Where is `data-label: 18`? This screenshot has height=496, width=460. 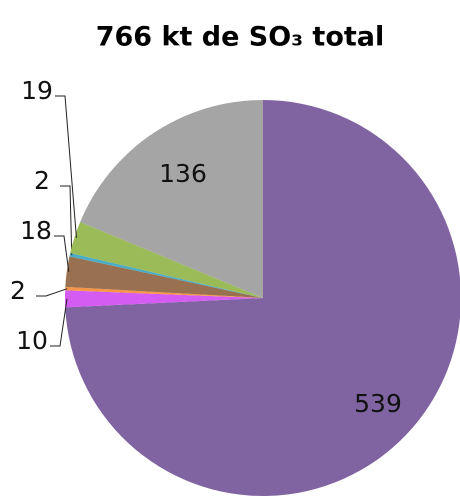 data-label: 18 is located at coordinates (36, 230).